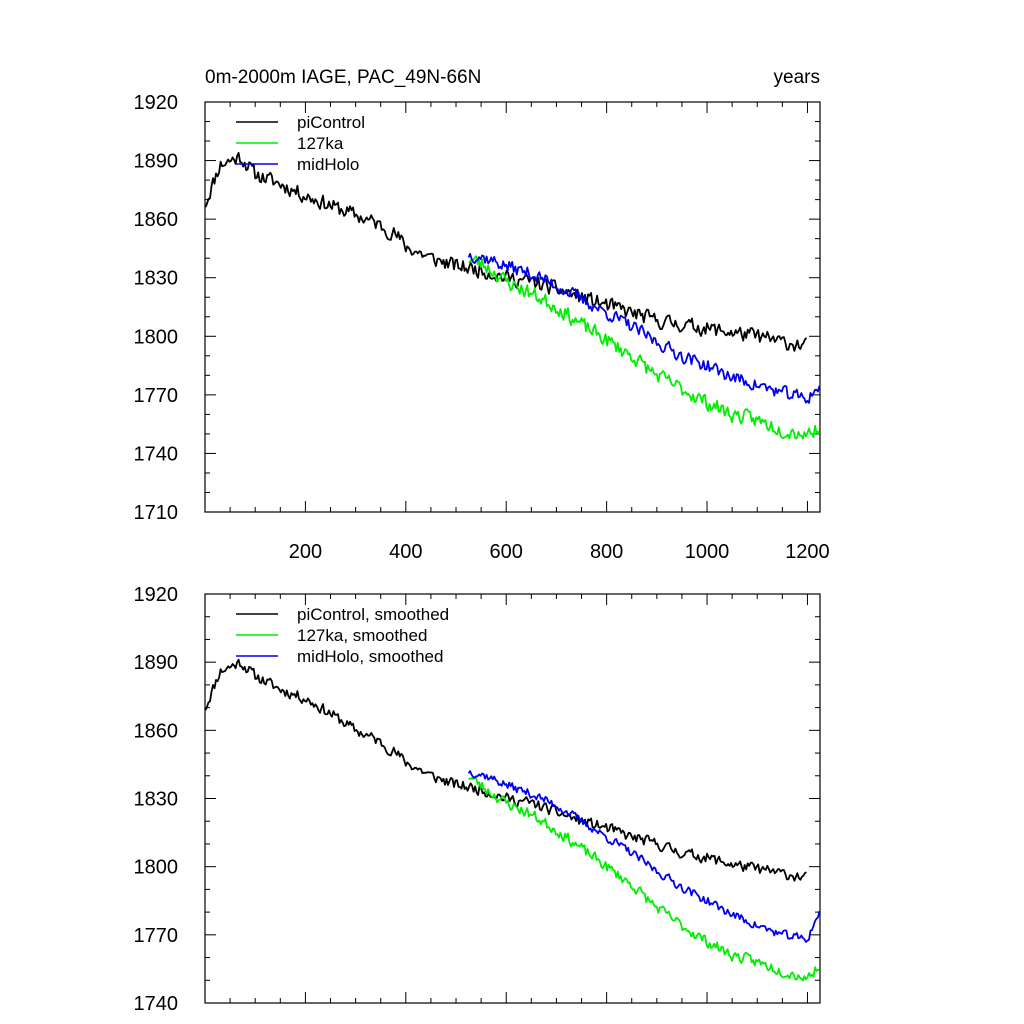 This screenshot has height=1024, width=1024. What do you see at coordinates (707, 552) in the screenshot?
I see `top-xtick-label: 1000` at bounding box center [707, 552].